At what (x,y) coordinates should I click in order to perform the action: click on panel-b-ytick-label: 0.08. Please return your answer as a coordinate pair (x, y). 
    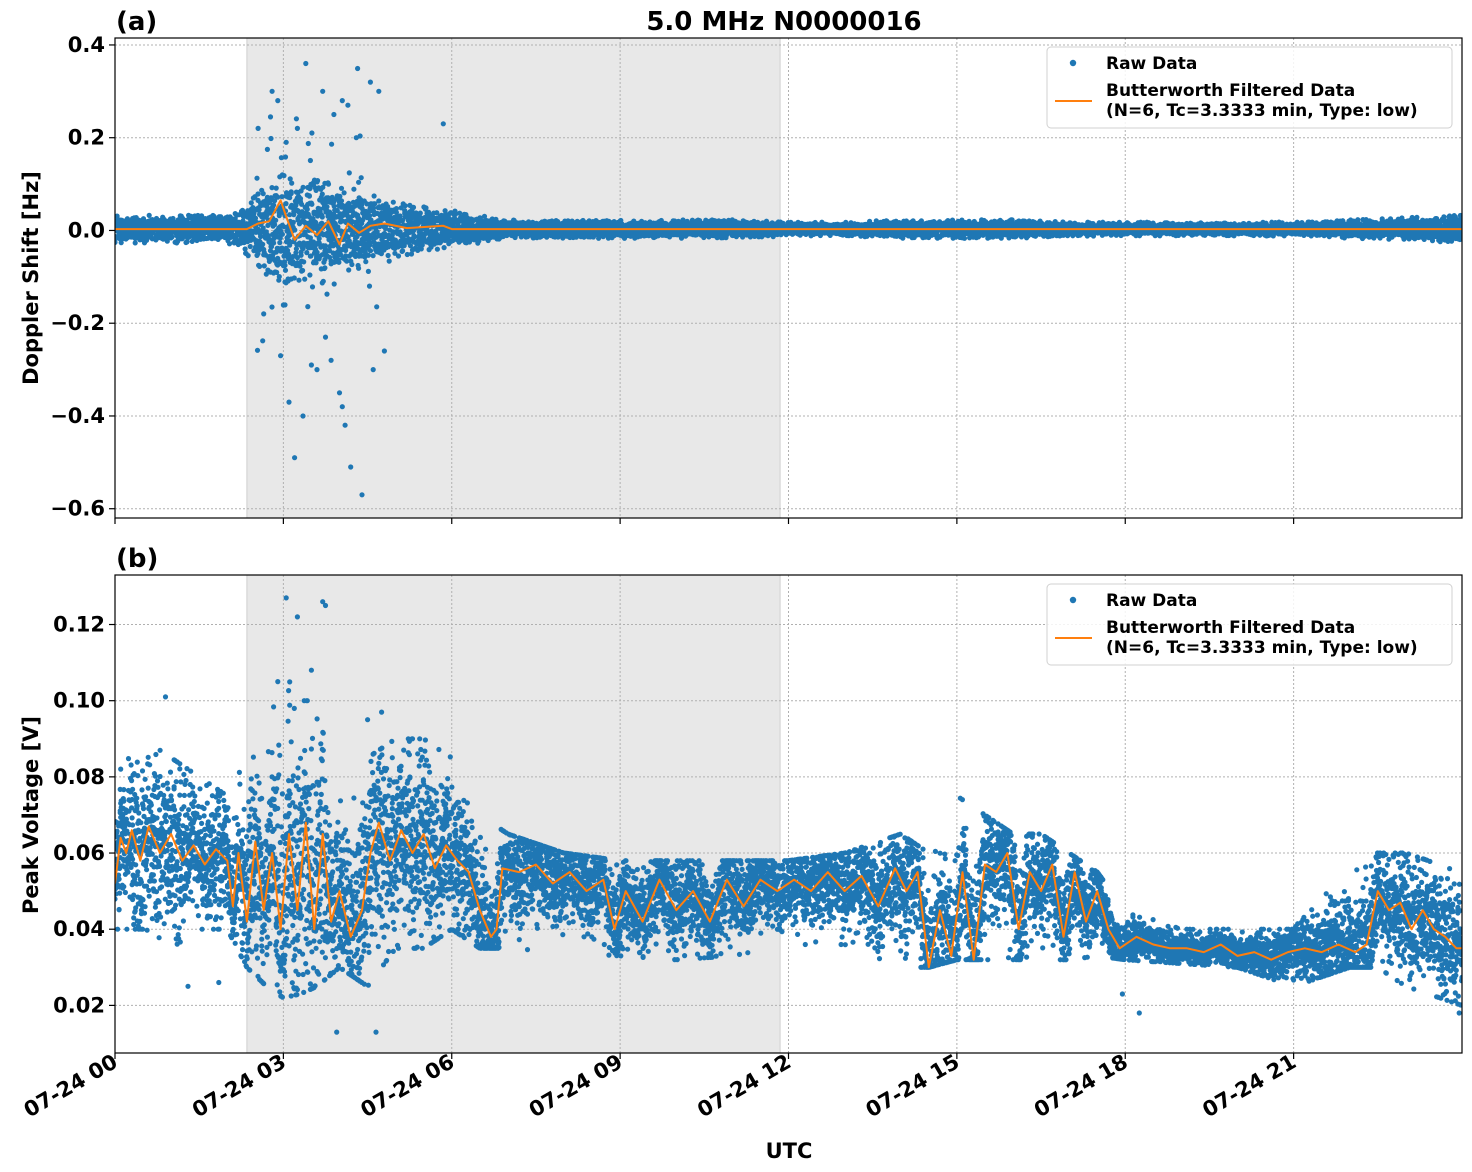
    Looking at the image, I should click on (79, 777).